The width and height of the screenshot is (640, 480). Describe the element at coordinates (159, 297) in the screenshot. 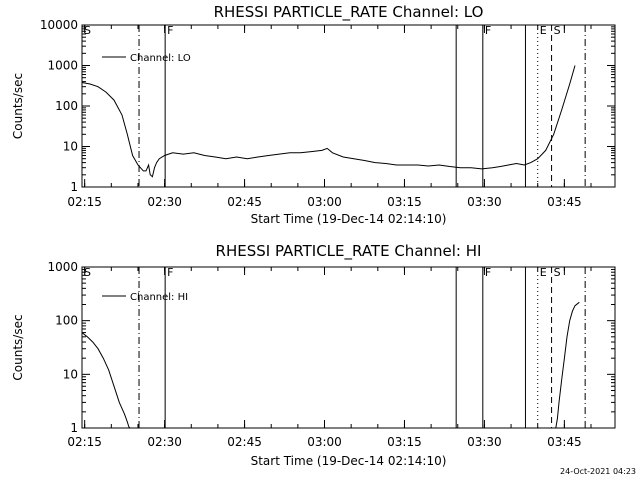

I see `legend-label: Channel: HI` at that location.